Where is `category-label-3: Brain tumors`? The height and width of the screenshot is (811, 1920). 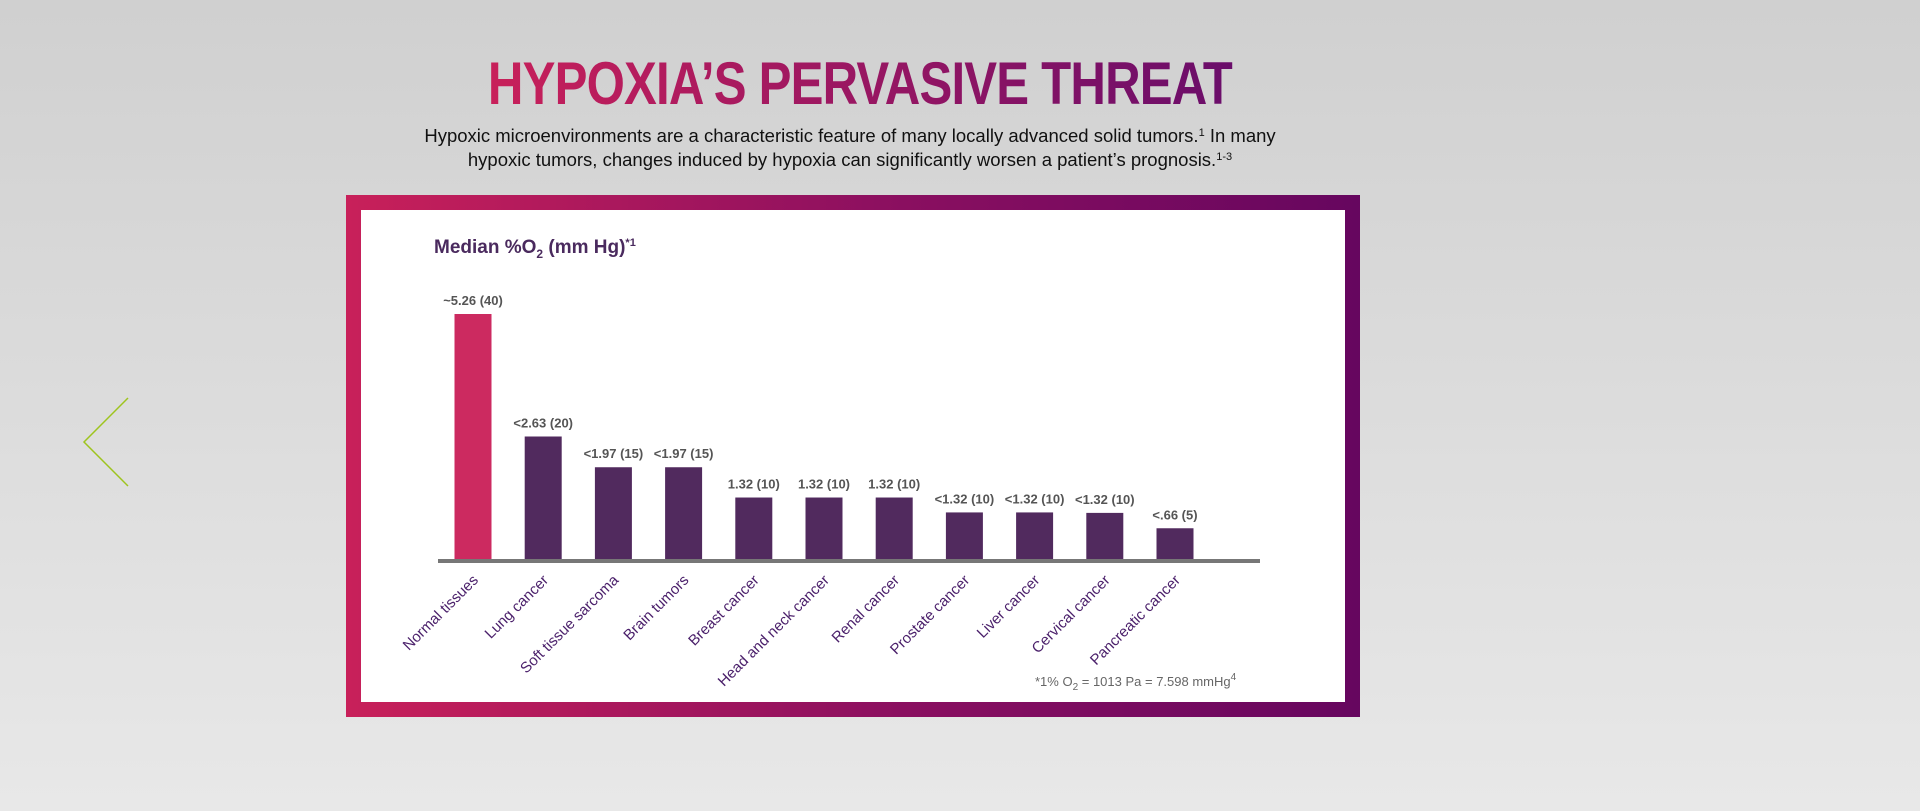
category-label-3: Brain tumors is located at coordinates (656, 608).